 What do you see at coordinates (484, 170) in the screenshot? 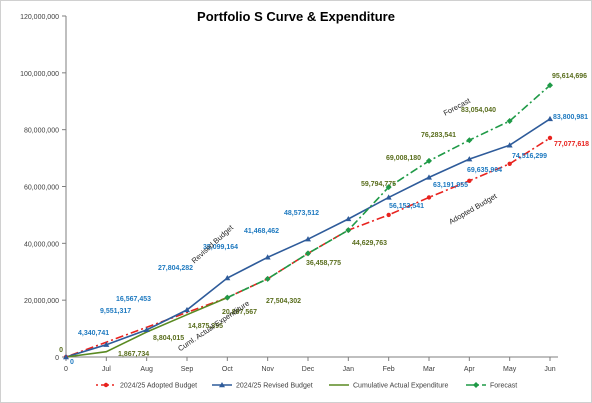
I see `data-label: 69,635,904` at bounding box center [484, 170].